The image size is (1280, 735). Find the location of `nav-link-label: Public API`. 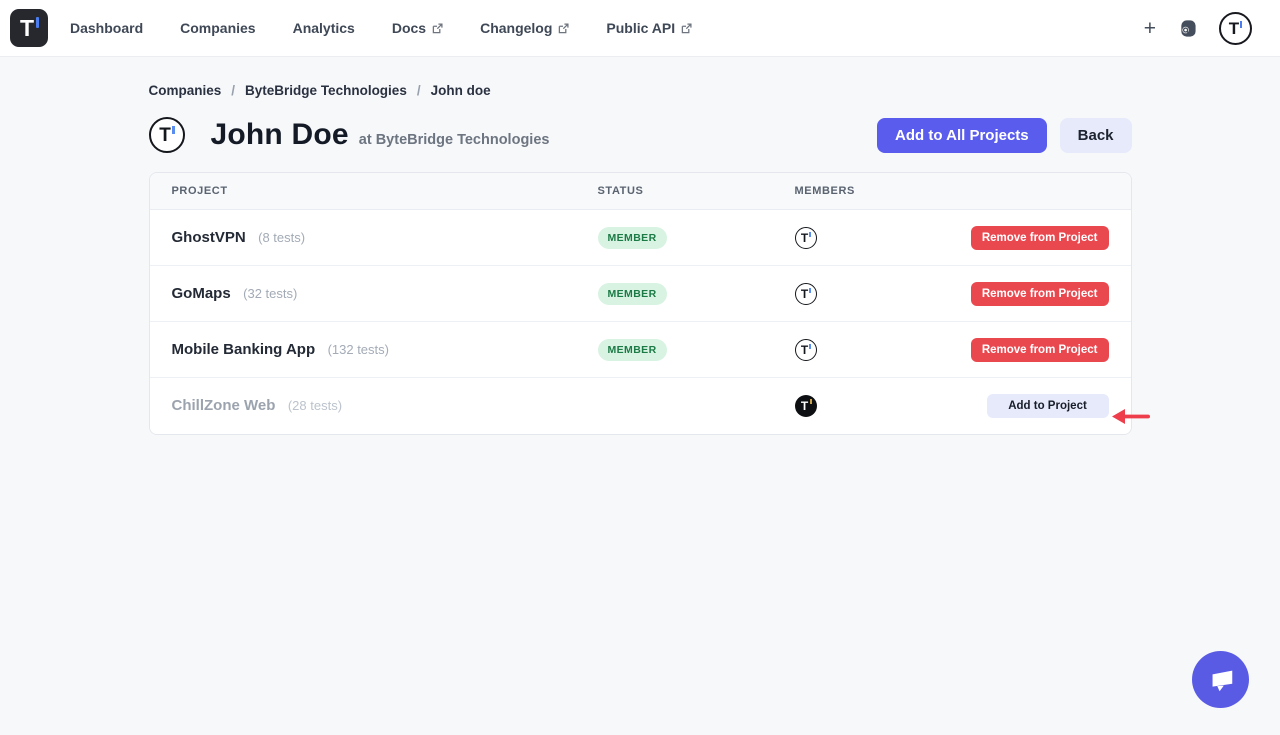

nav-link-label: Public API is located at coordinates (641, 28).